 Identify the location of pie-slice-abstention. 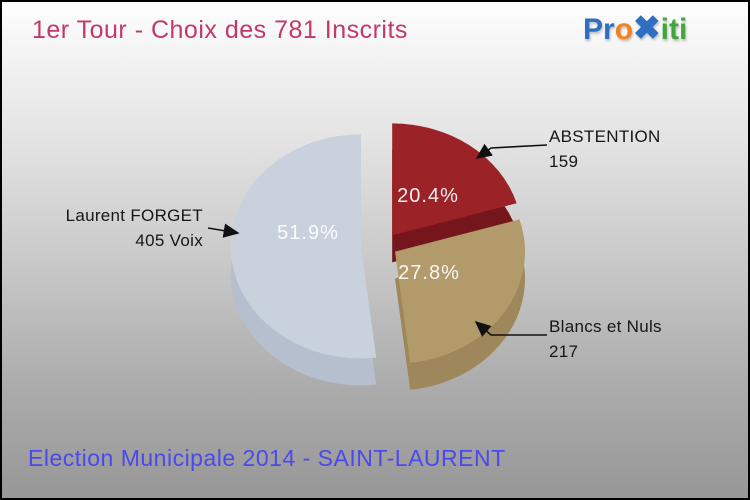
(454, 179).